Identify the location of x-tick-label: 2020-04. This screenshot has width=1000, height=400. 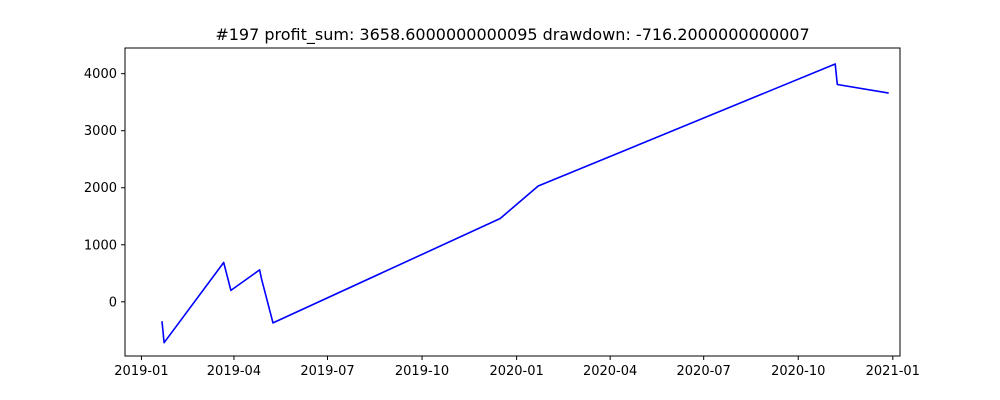
(610, 371).